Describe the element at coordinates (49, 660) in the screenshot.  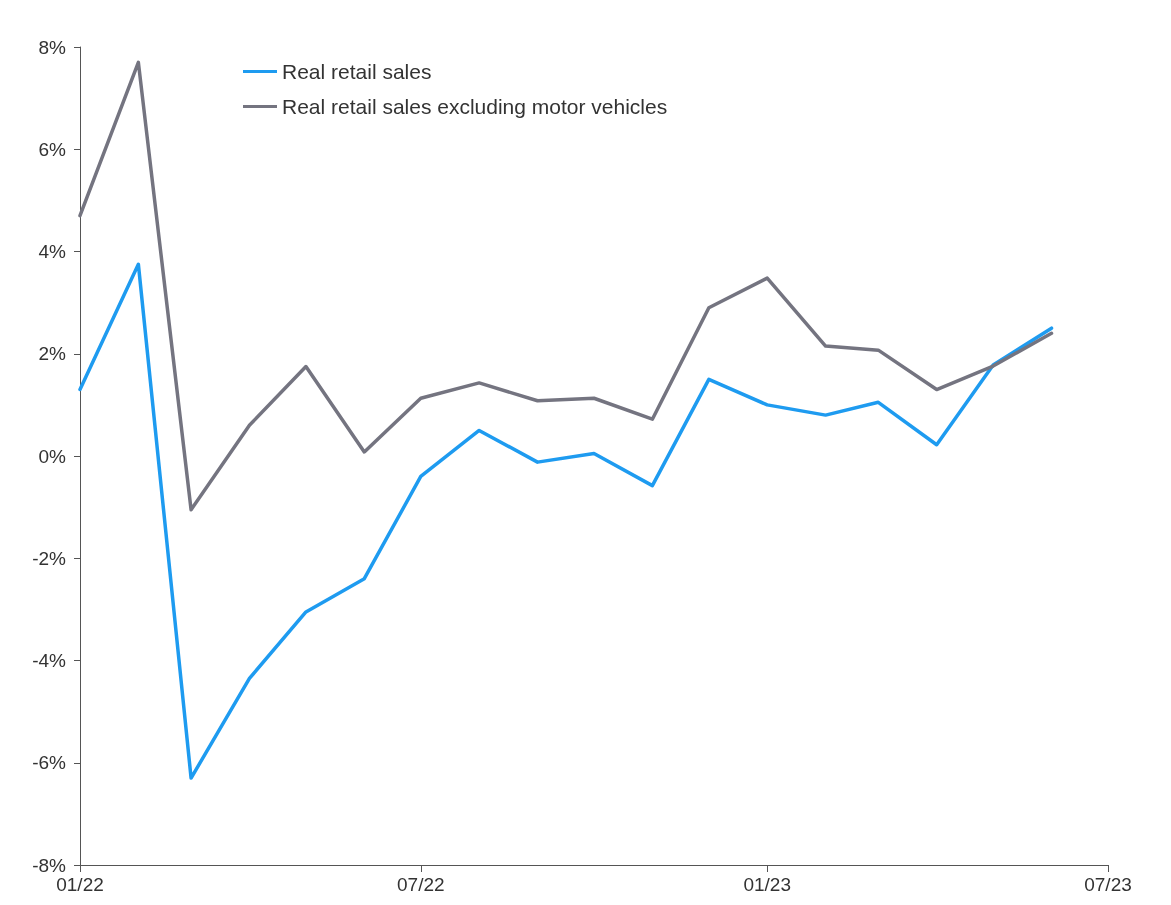
I see `y-tick-label: -4%` at that location.